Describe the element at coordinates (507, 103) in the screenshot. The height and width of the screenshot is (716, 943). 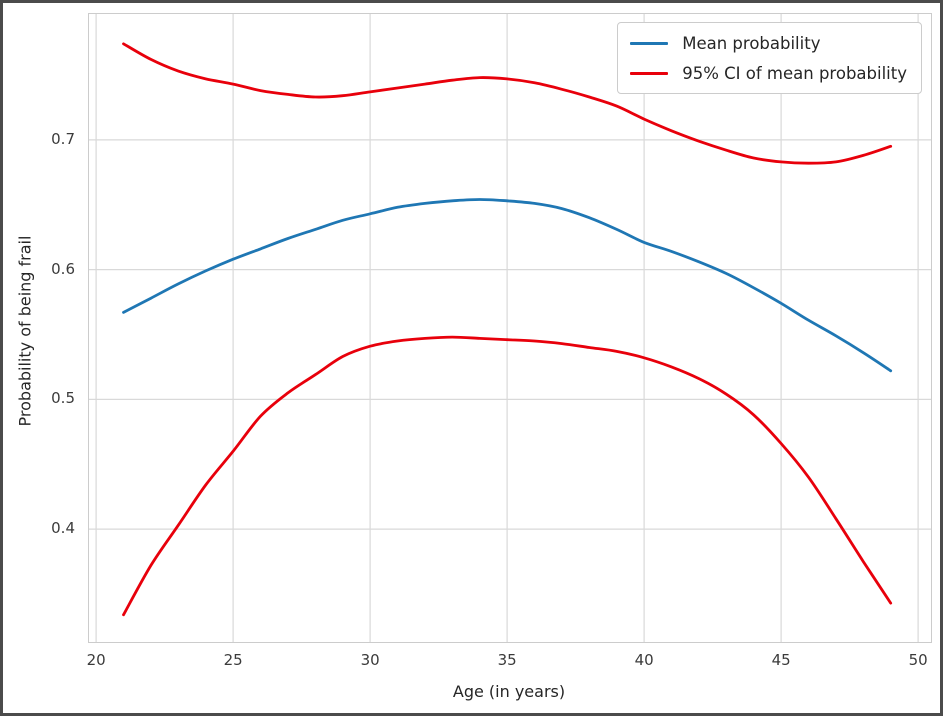
I see `curve-95-ci-upper-bound` at that location.